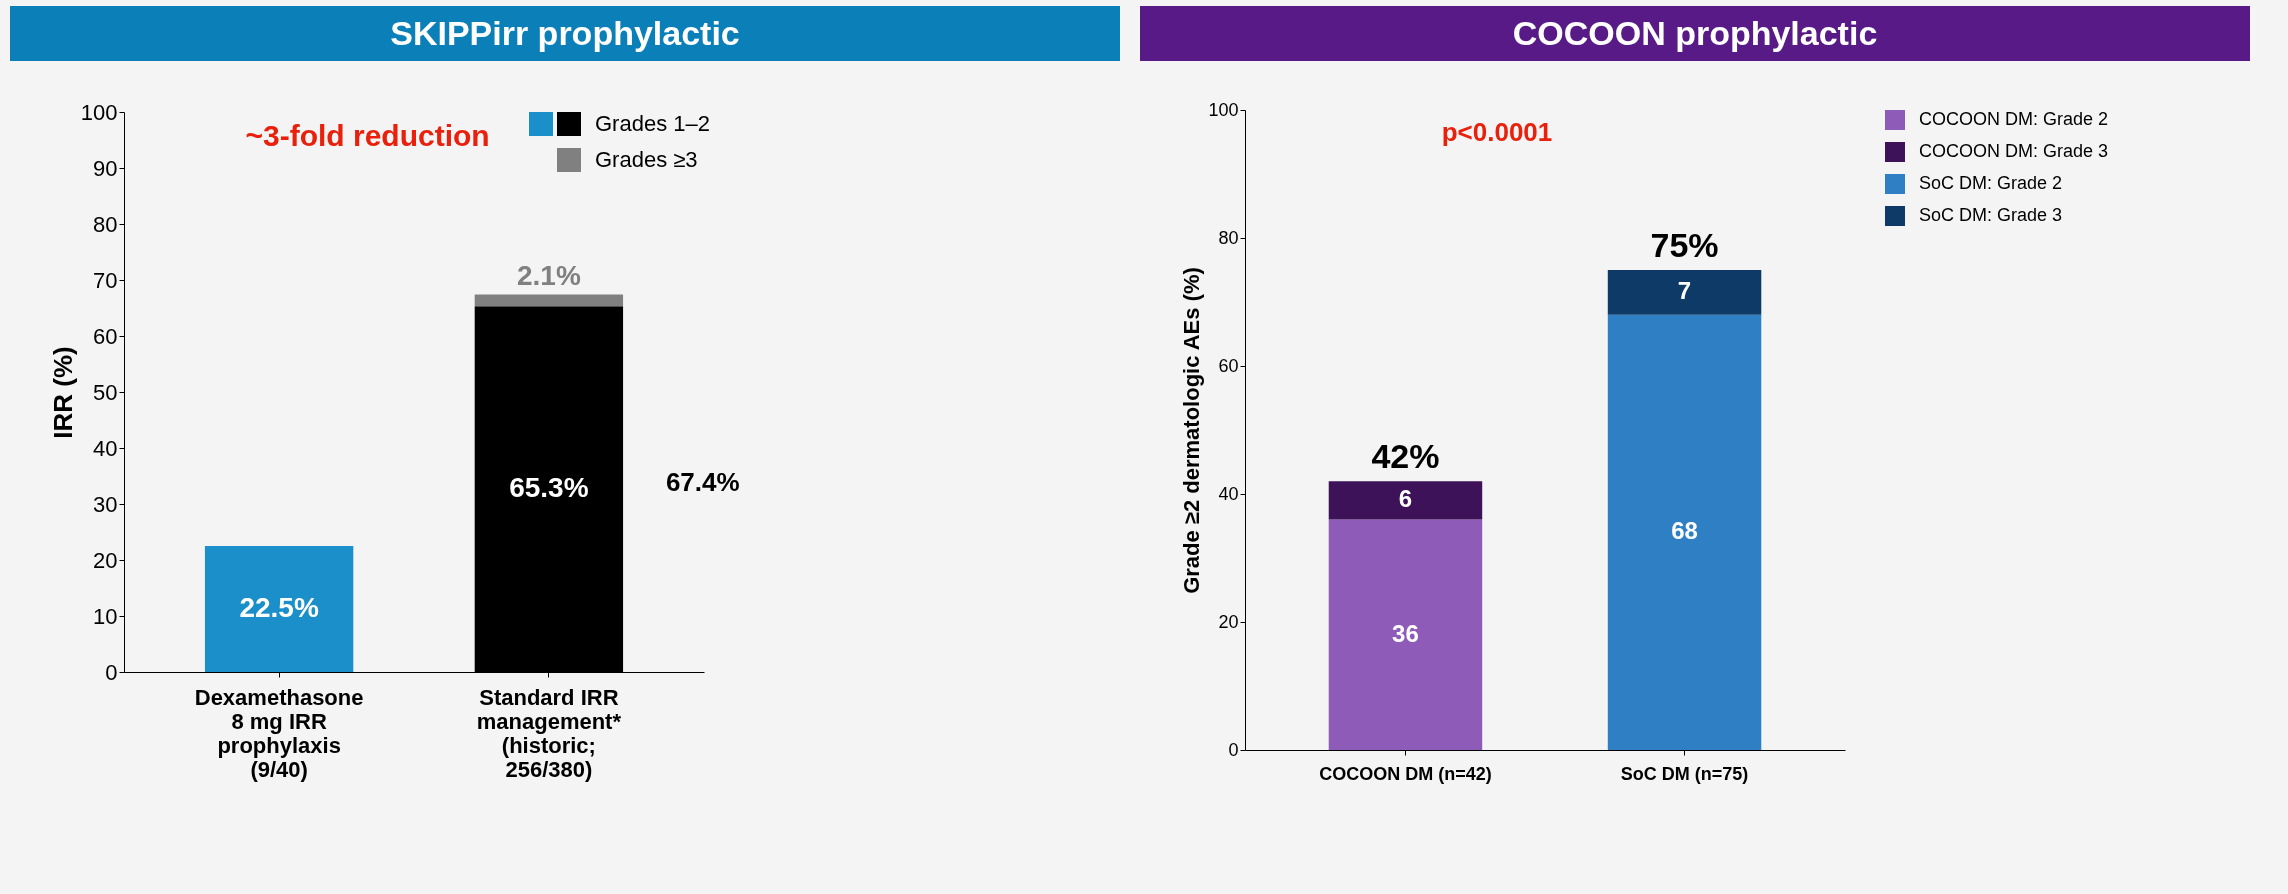 Image resolution: width=2288 pixels, height=894 pixels. I want to click on x-tick-label: COCOON DM (n=42), so click(1405, 773).